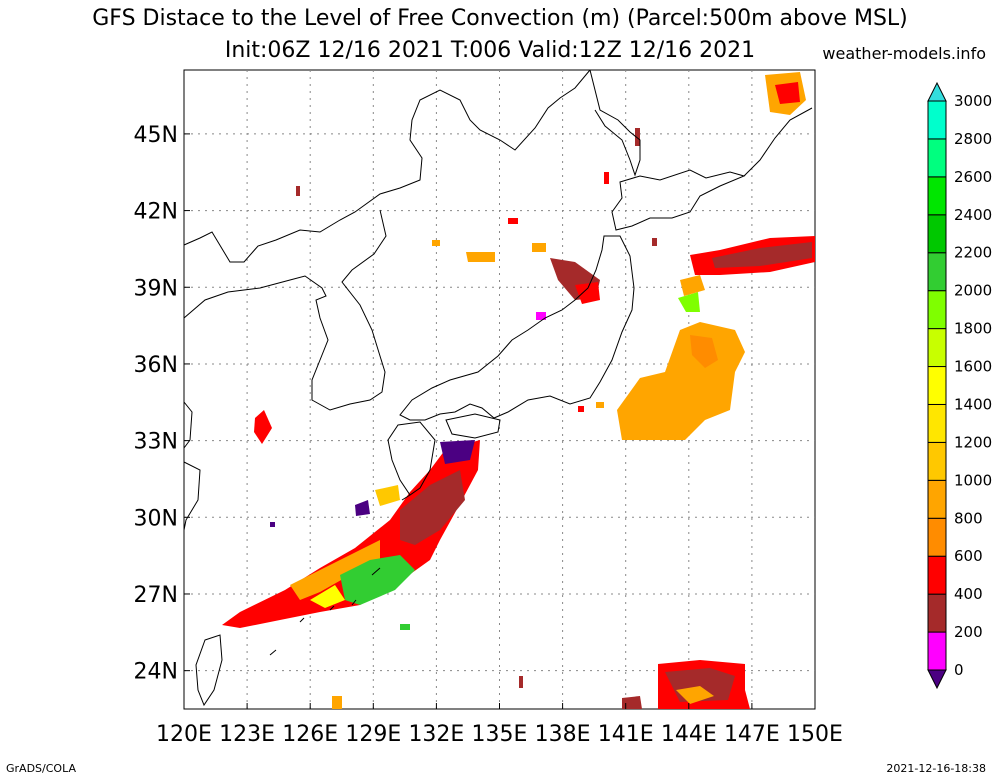 Image resolution: width=1000 pixels, height=779 pixels. I want to click on colorbar-label: 2400, so click(973, 215).